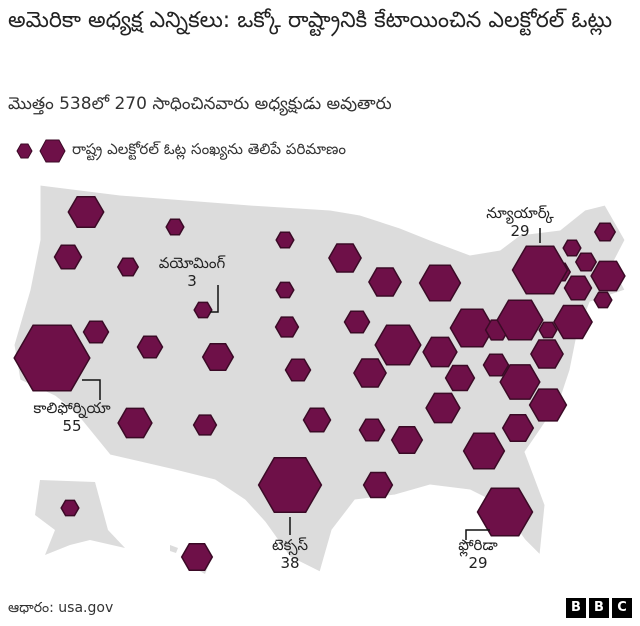 Image resolution: width=640 pixels, height=626 pixels. I want to click on callout-value: 55, so click(71, 426).